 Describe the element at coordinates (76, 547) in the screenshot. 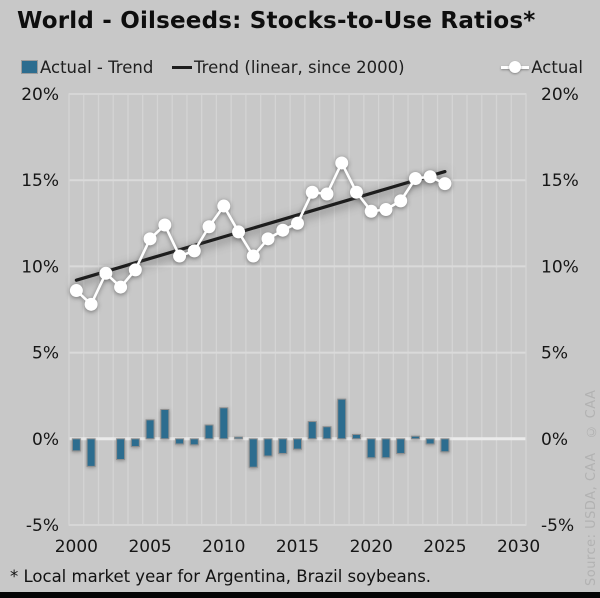

I see `svg-text: 2000` at that location.